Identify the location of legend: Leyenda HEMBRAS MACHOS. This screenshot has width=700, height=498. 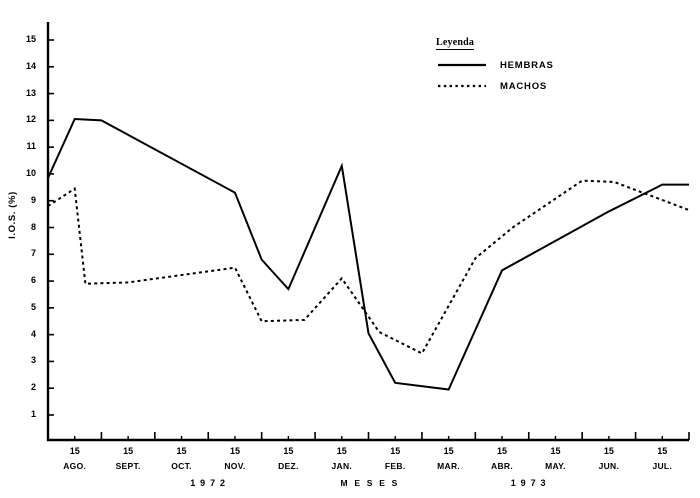
(521, 62).